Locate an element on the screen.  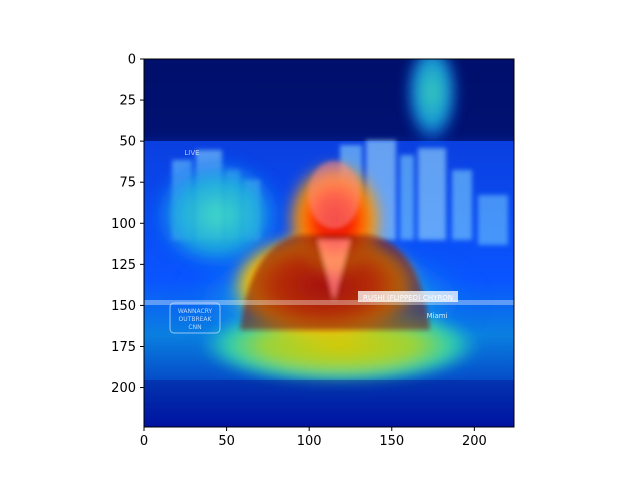
news-badge: WANNACRY OUTBREAK CNN is located at coordinates (195, 318).